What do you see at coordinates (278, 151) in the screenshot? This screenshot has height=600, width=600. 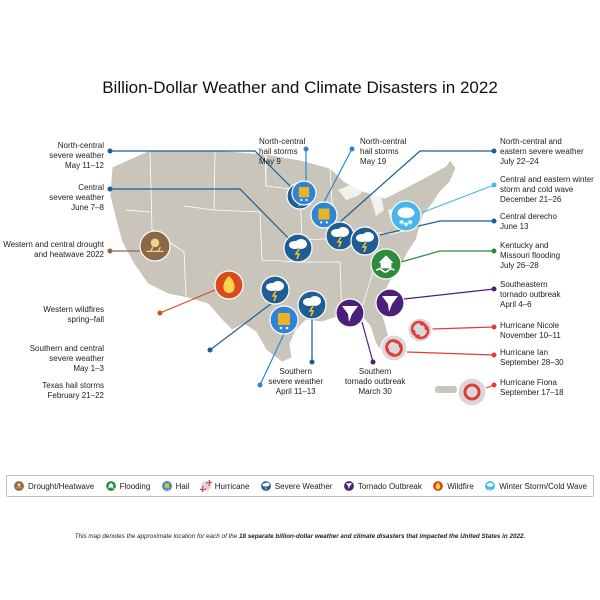 I see `event-label-line: hail storms` at bounding box center [278, 151].